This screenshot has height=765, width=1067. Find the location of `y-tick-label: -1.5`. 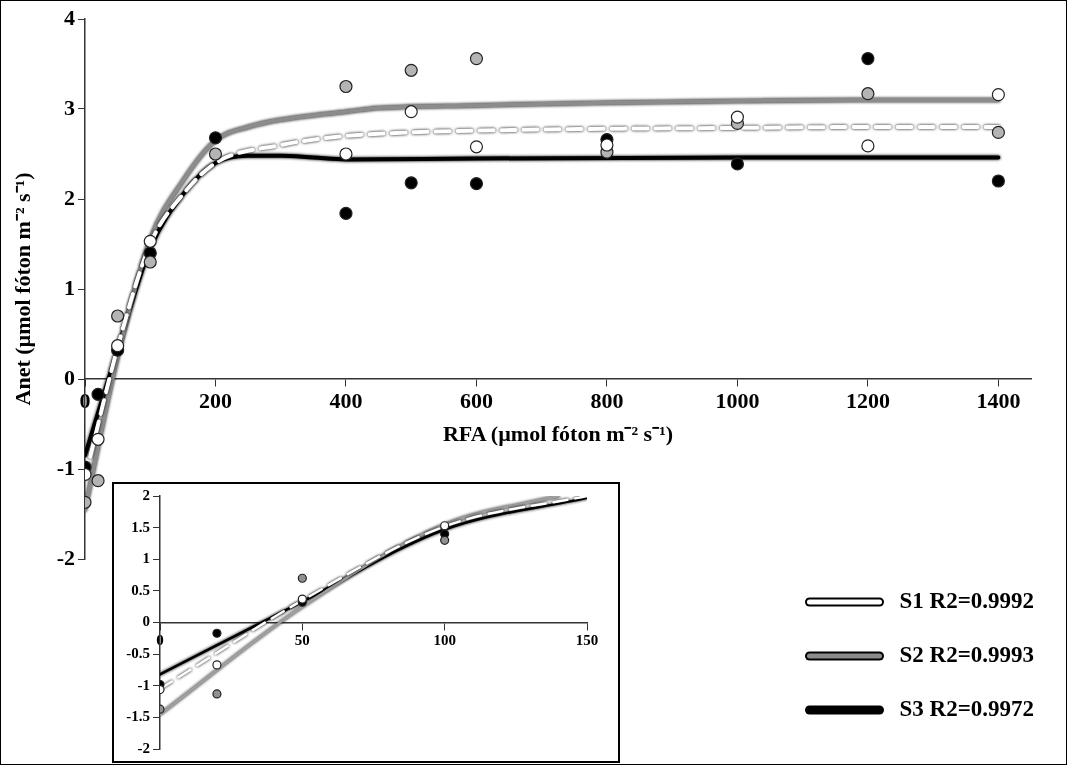

y-tick-label: -1.5 is located at coordinates (138, 716).